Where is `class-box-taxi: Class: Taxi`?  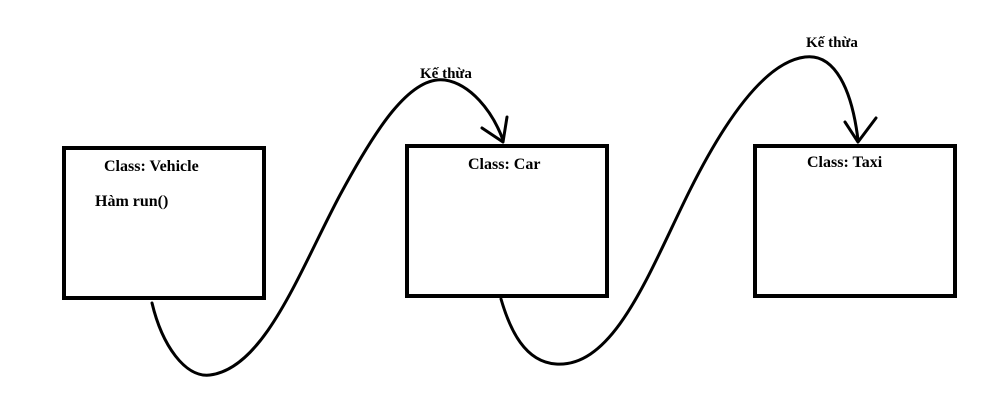
class-box-taxi: Class: Taxi is located at coordinates (855, 221).